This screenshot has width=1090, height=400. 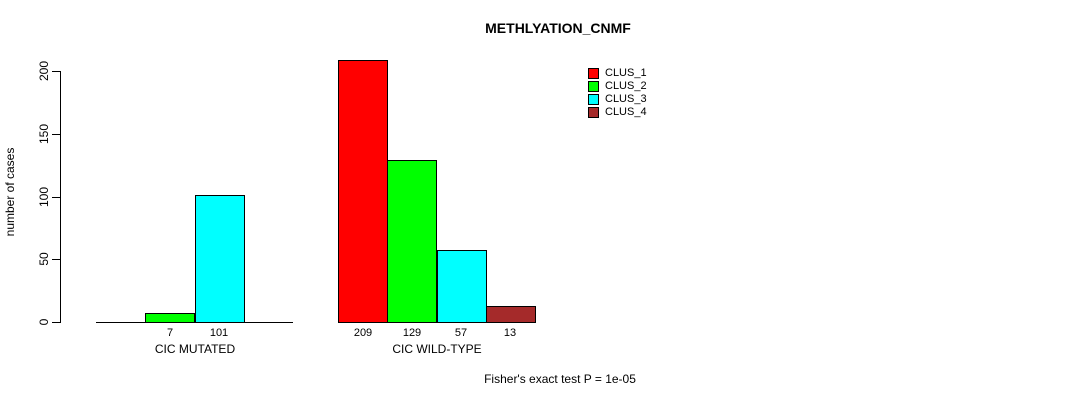 I want to click on y-axis-tick-label: 150, so click(x=44, y=134).